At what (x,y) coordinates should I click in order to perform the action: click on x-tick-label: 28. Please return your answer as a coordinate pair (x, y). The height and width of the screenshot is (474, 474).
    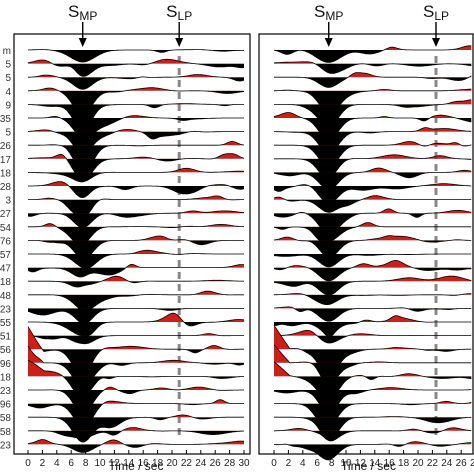
    Looking at the image, I should click on (472, 463).